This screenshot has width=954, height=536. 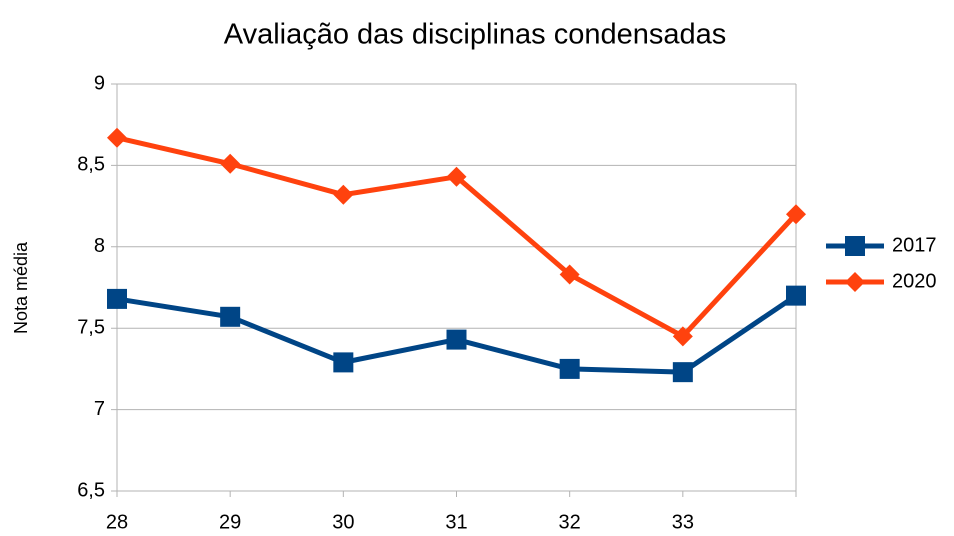 I want to click on y-tick-label: 9, so click(x=99, y=83).